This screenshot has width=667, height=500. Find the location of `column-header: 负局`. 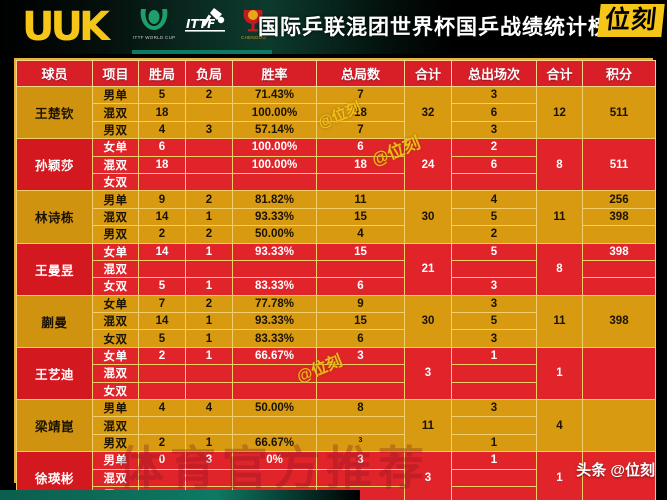

column-header: 负局 is located at coordinates (209, 73).